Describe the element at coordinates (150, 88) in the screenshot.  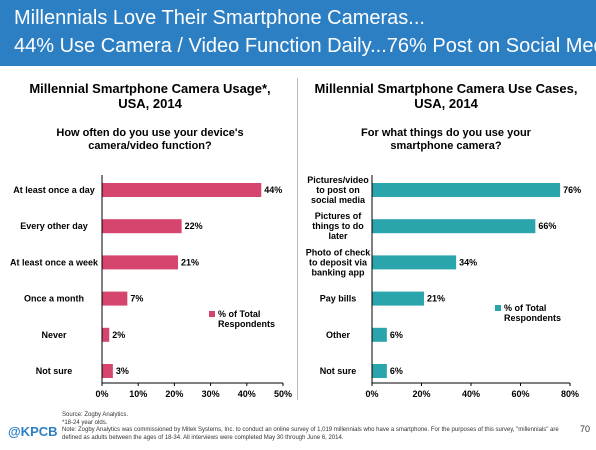
I see `usage-chart-title-line: Millennial Smartphone Camera Usage*,` at that location.